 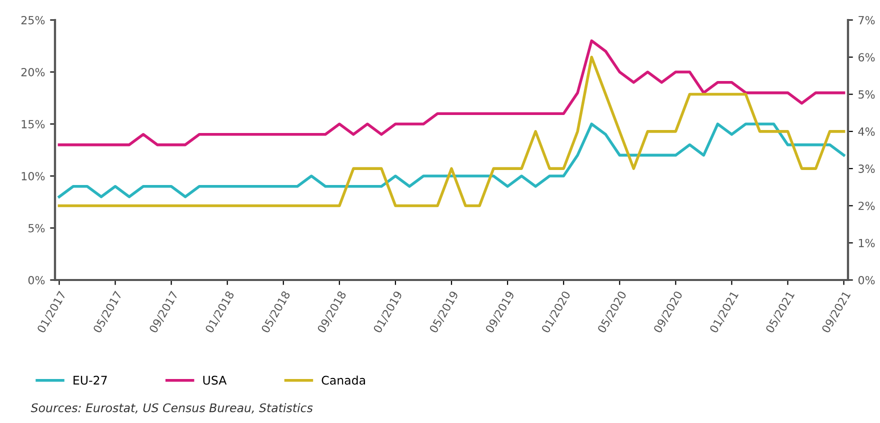 I want to click on y-tick-label: 15%, so click(x=33, y=124).